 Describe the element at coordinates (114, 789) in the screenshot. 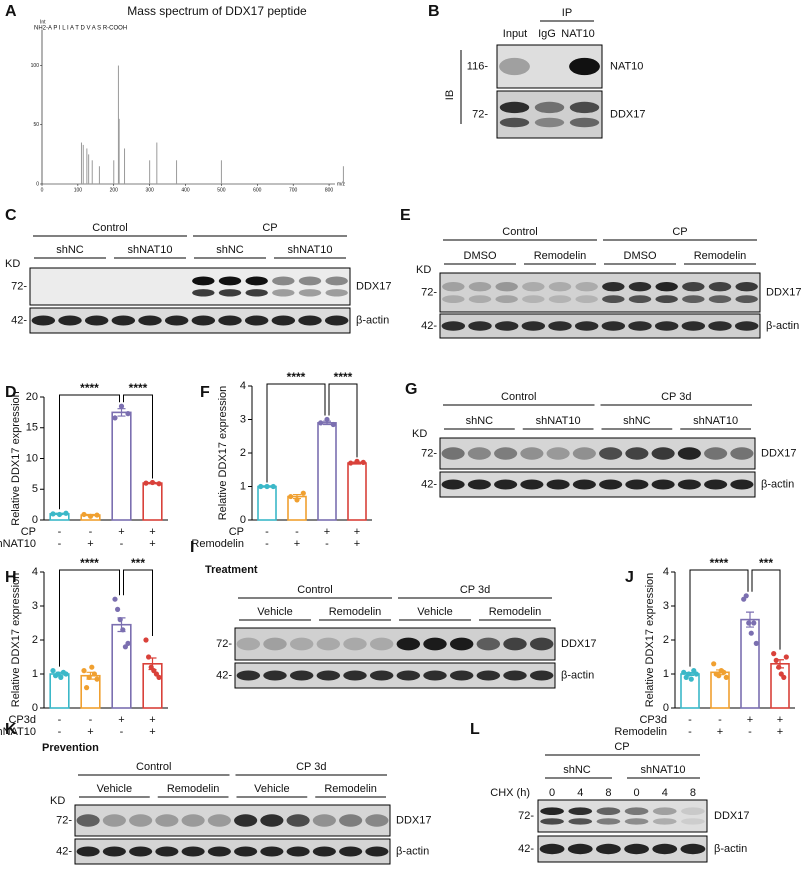

I see `label: Vehicle` at that location.